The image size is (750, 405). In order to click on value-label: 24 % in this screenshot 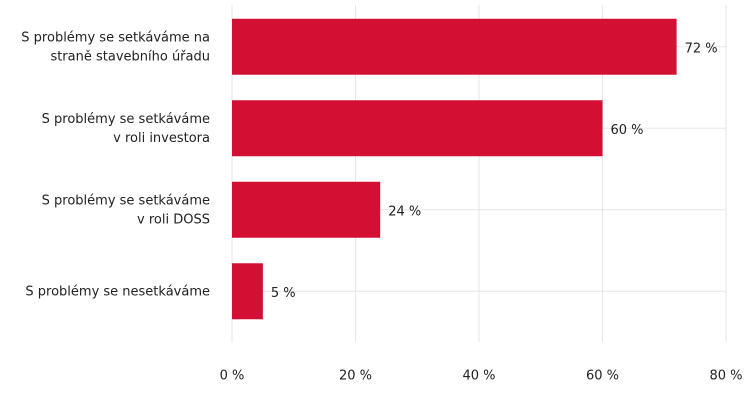, I will do `click(404, 211)`.